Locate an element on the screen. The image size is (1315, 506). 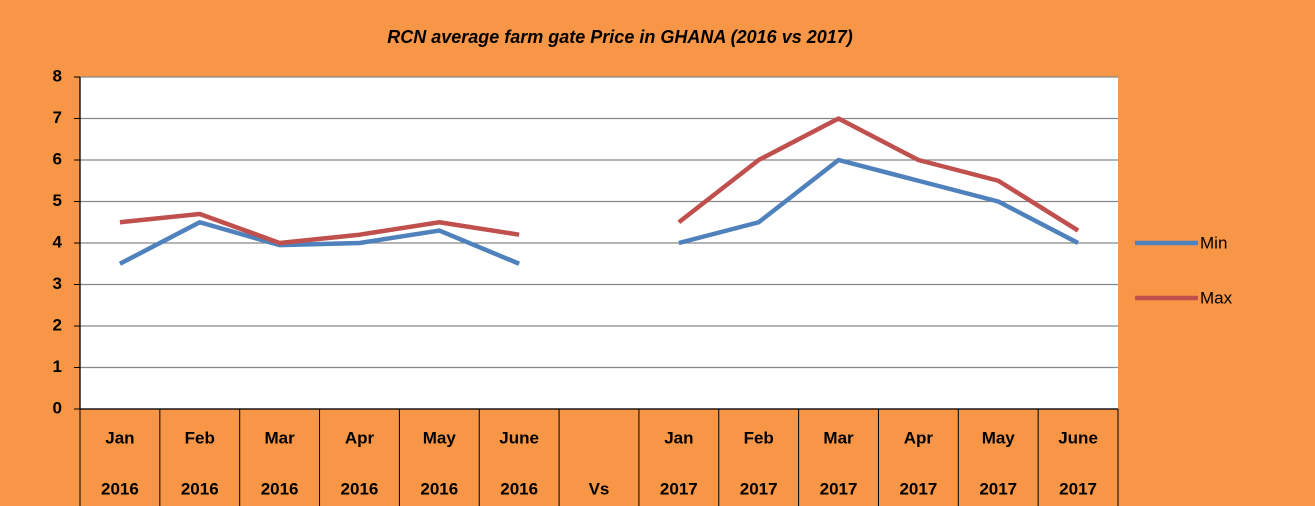
y-tick-label: 2 is located at coordinates (57, 324).